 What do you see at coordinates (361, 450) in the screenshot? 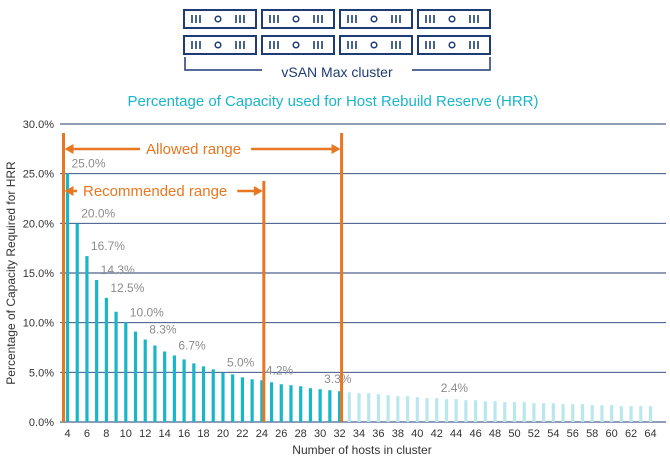
I see `x-axis-title: Number of hosts in cluster` at bounding box center [361, 450].